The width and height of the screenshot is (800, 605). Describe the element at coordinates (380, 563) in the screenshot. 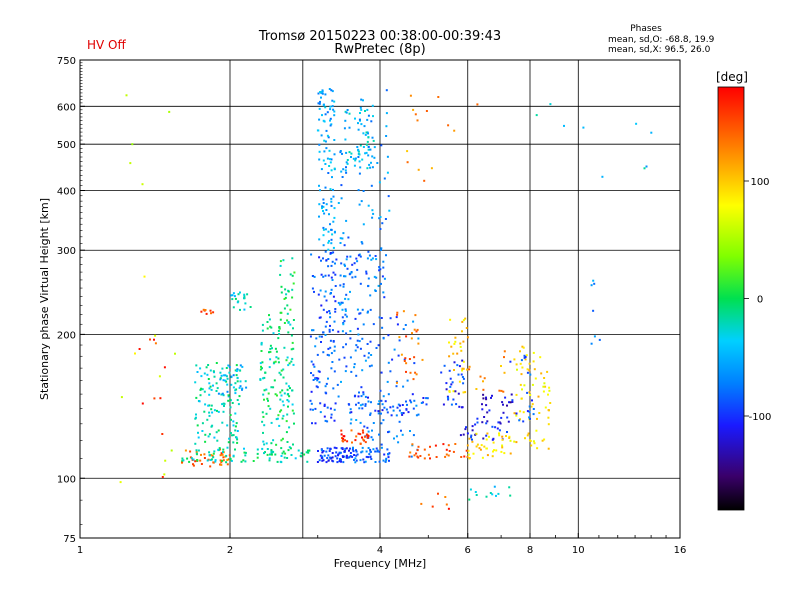

I see `x-axis-label: Frequency [MHz]` at that location.